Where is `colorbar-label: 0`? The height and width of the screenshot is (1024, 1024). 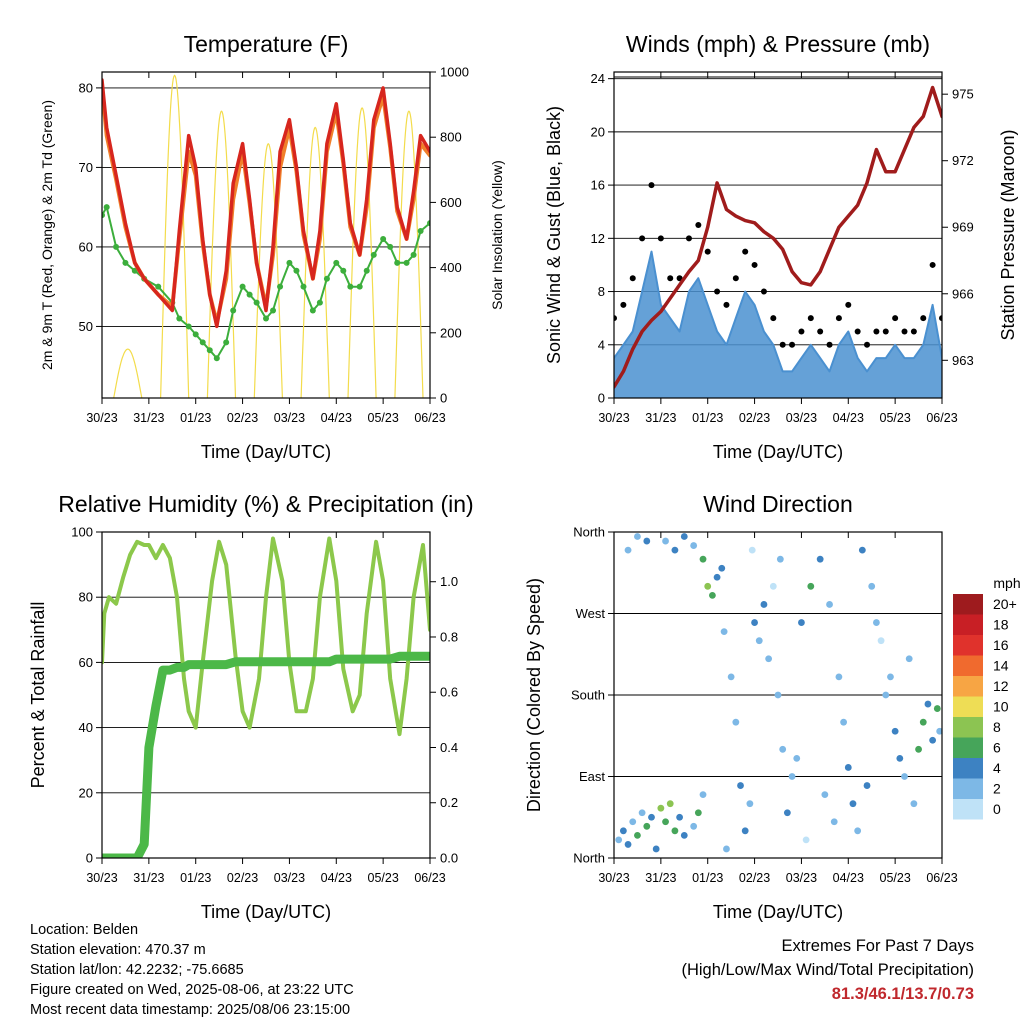
colorbar-label: 0 is located at coordinates (997, 809).